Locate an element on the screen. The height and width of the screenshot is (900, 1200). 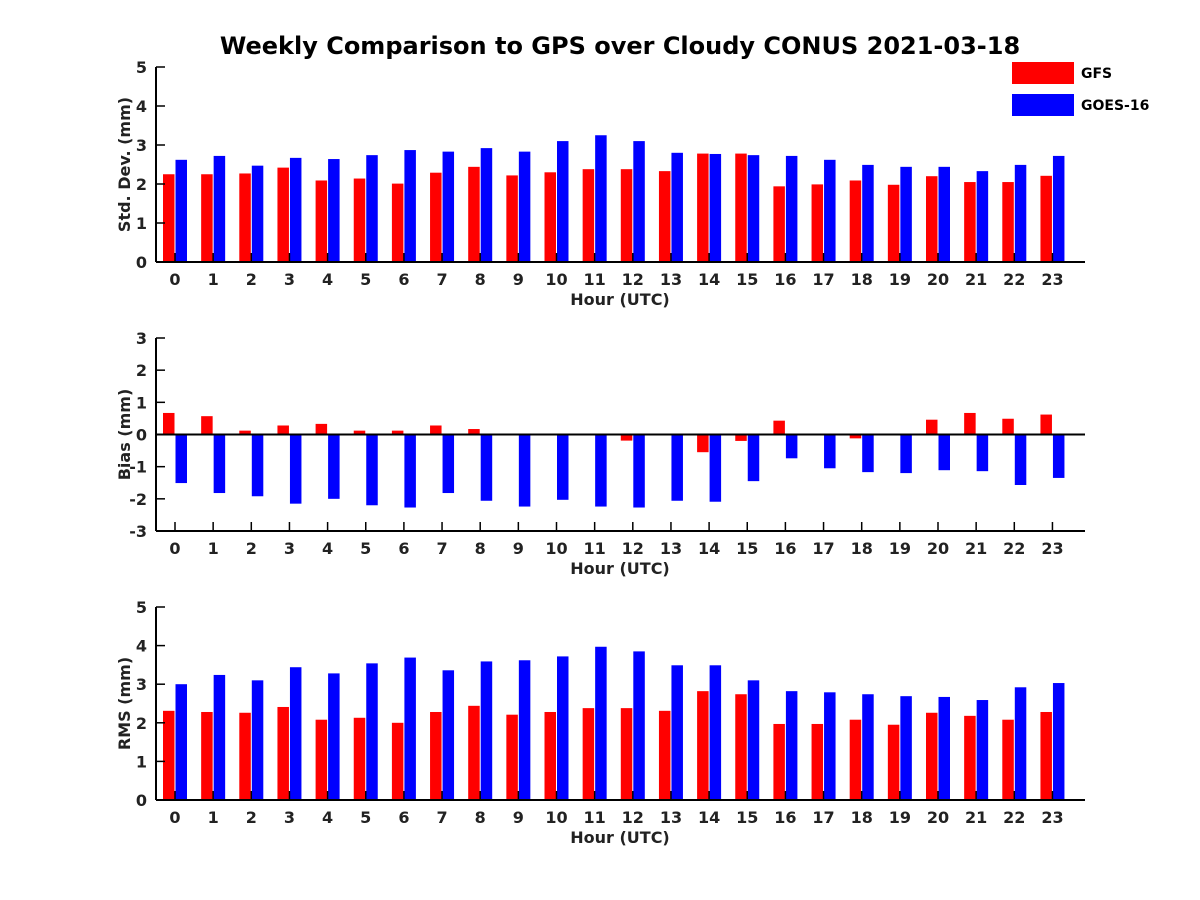
y-tick-label: 5 is located at coordinates (141, 607).